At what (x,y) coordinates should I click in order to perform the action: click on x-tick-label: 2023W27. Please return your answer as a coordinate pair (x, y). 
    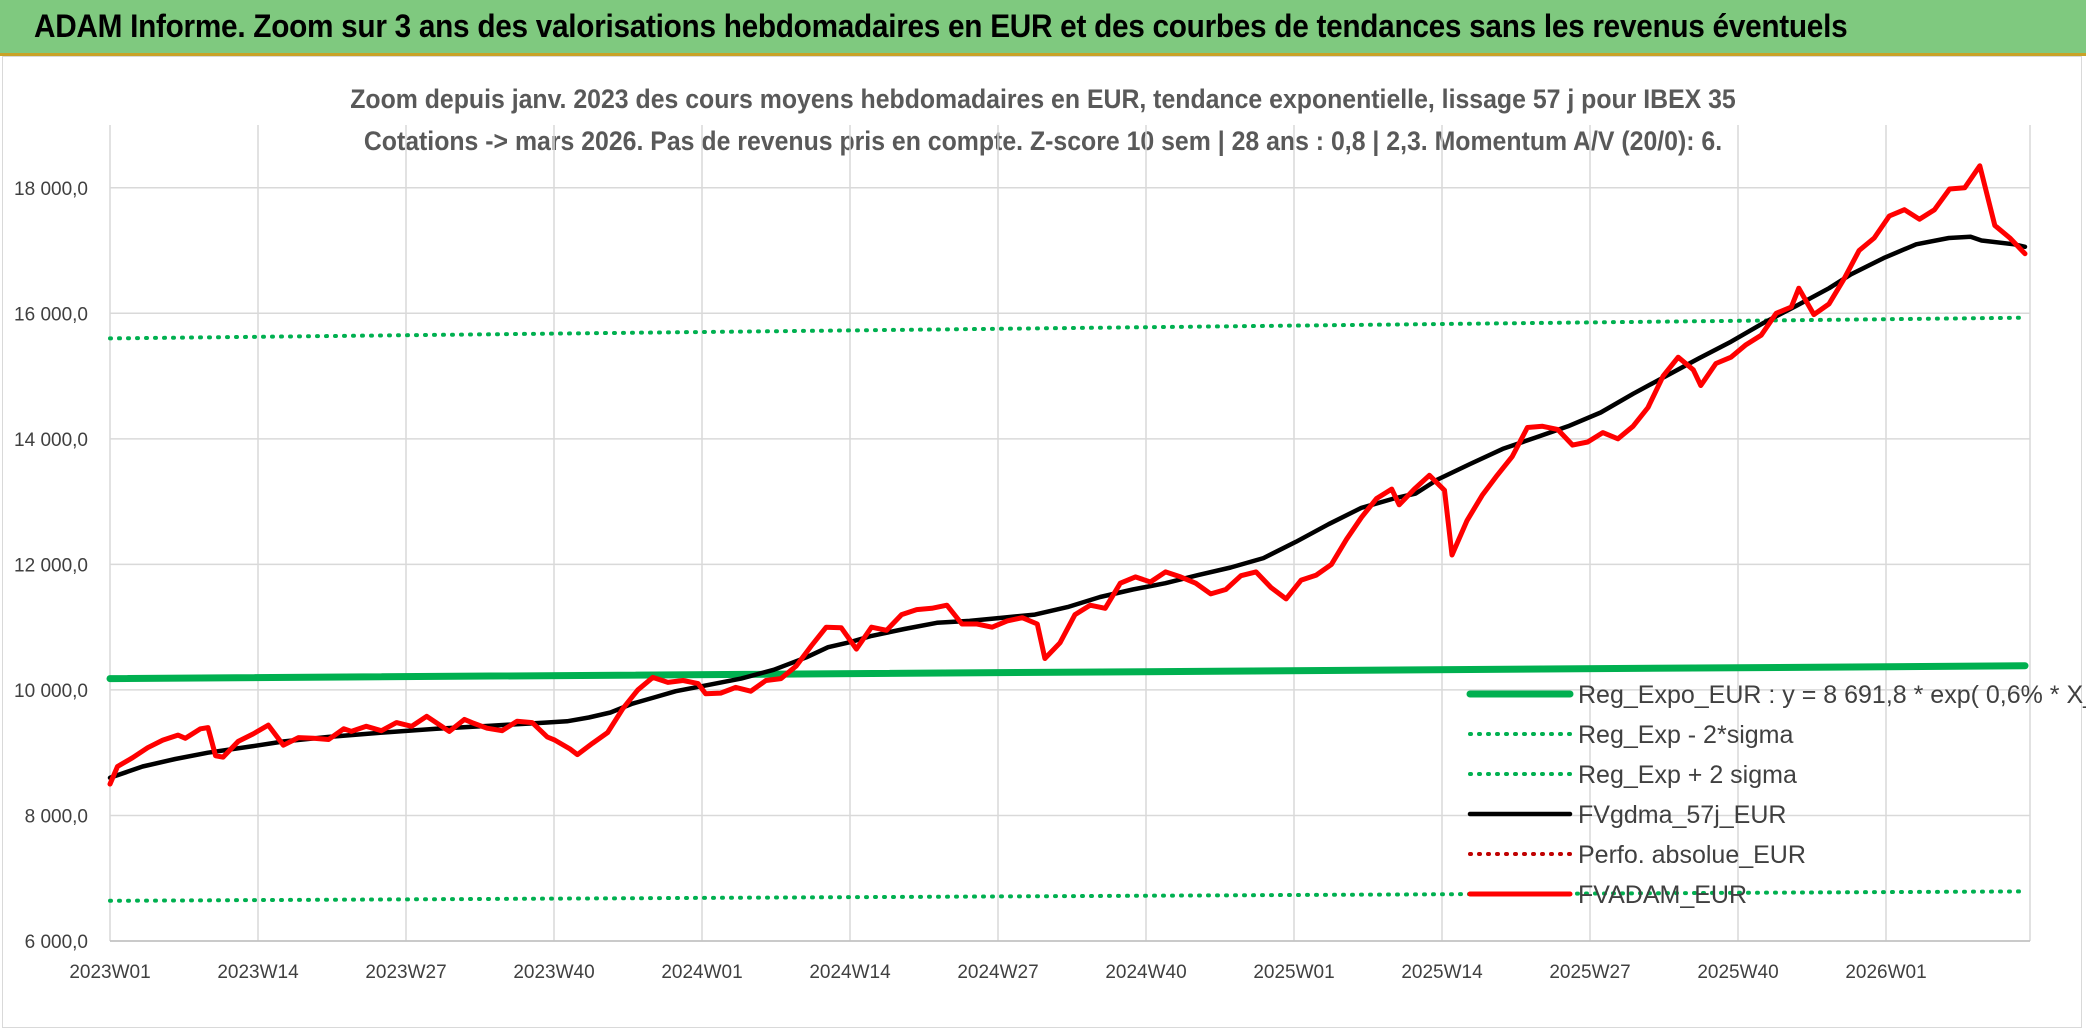
    Looking at the image, I should click on (405, 972).